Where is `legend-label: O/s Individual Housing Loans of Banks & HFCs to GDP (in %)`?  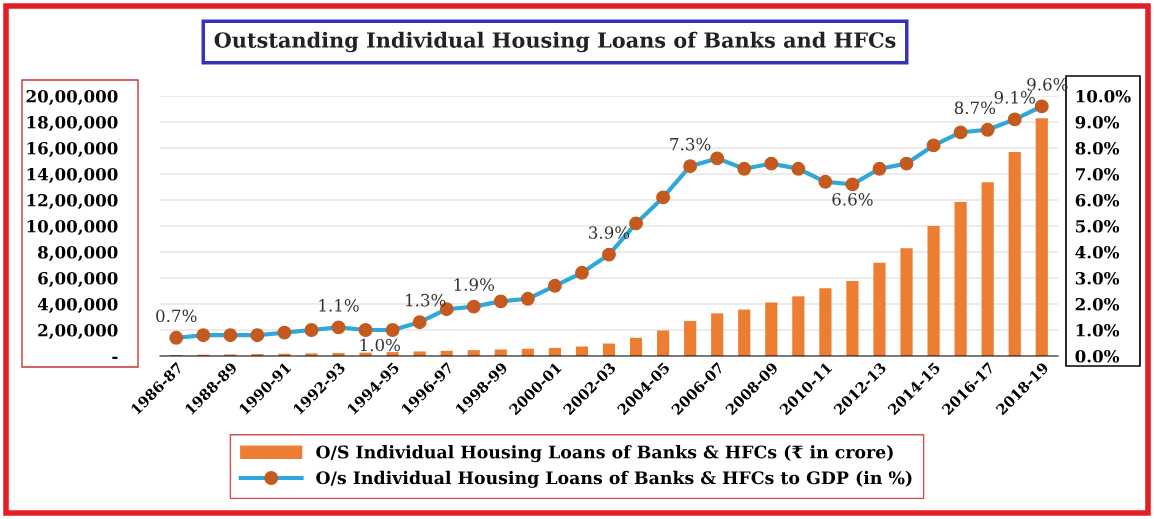
legend-label: O/s Individual Housing Loans of Banks & HFCs to GDP (in %) is located at coordinates (614, 479).